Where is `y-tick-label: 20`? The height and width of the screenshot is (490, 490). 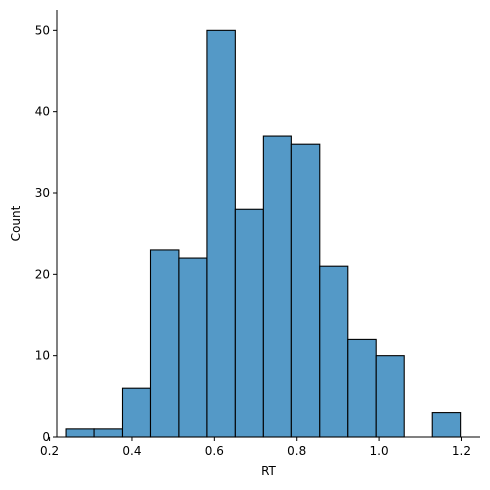 y-tick-label: 20 is located at coordinates (42, 274).